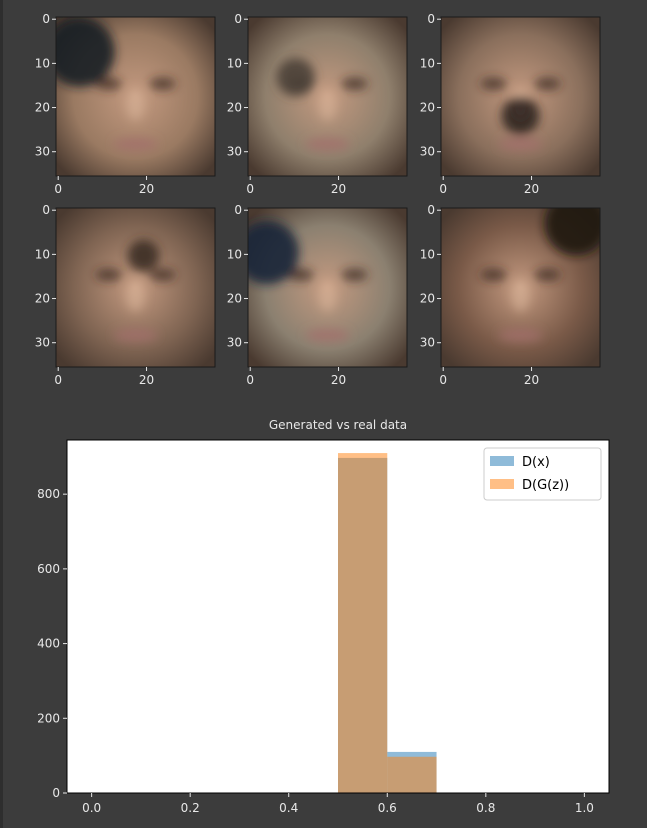  Describe the element at coordinates (190, 808) in the screenshot. I see `x-tick-label: 0.2` at that location.